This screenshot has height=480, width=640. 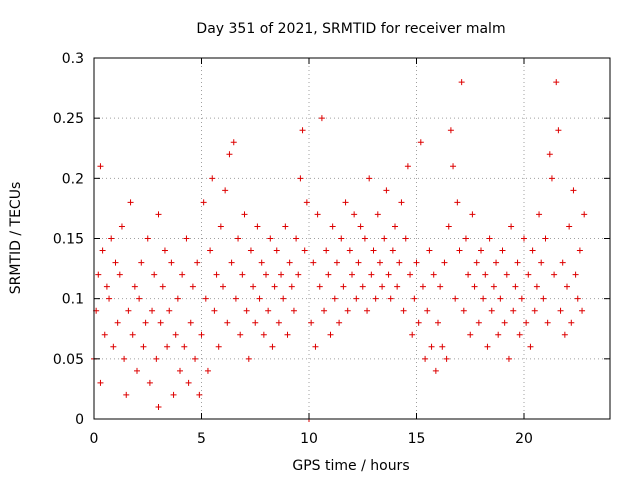 What do you see at coordinates (73, 179) in the screenshot?
I see `y-tick-label: 0.2` at bounding box center [73, 179].